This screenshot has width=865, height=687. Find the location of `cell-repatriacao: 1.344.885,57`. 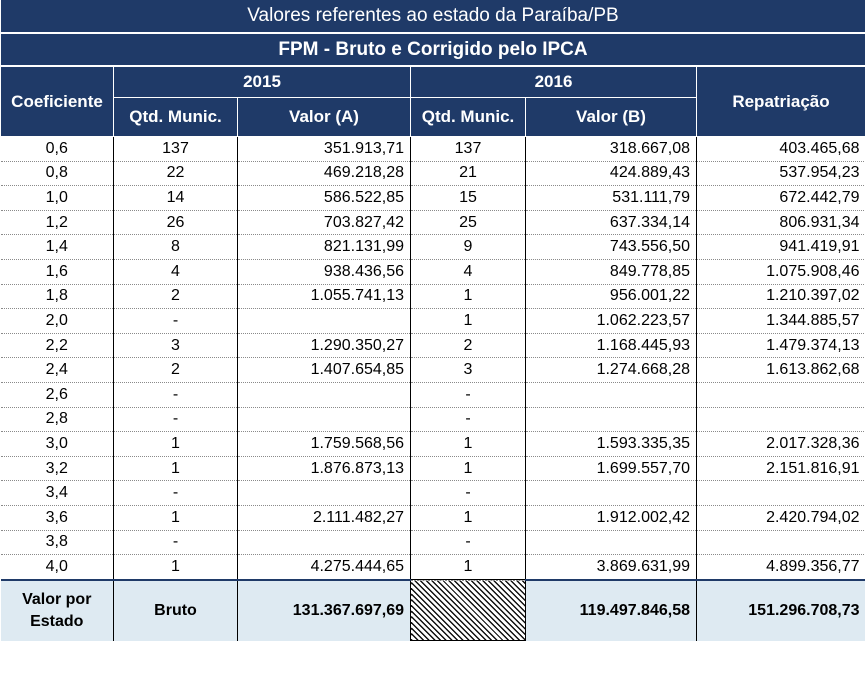

cell-repatriacao: 1.344.885,57 is located at coordinates (780, 321).